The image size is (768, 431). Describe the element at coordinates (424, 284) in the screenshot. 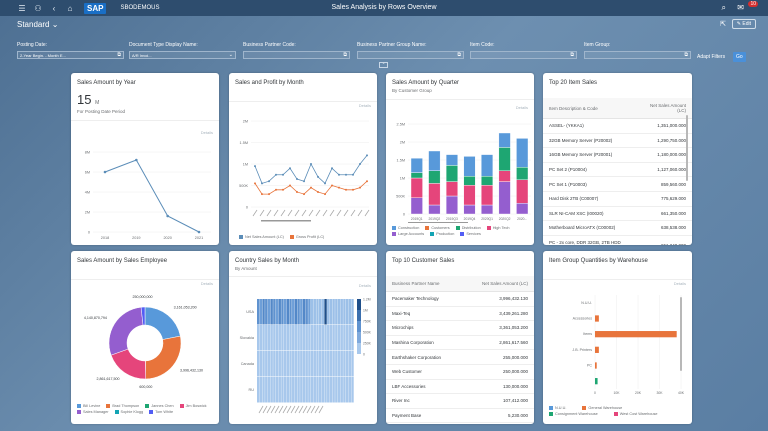

I see `column-header: Business Partner Name` at that location.